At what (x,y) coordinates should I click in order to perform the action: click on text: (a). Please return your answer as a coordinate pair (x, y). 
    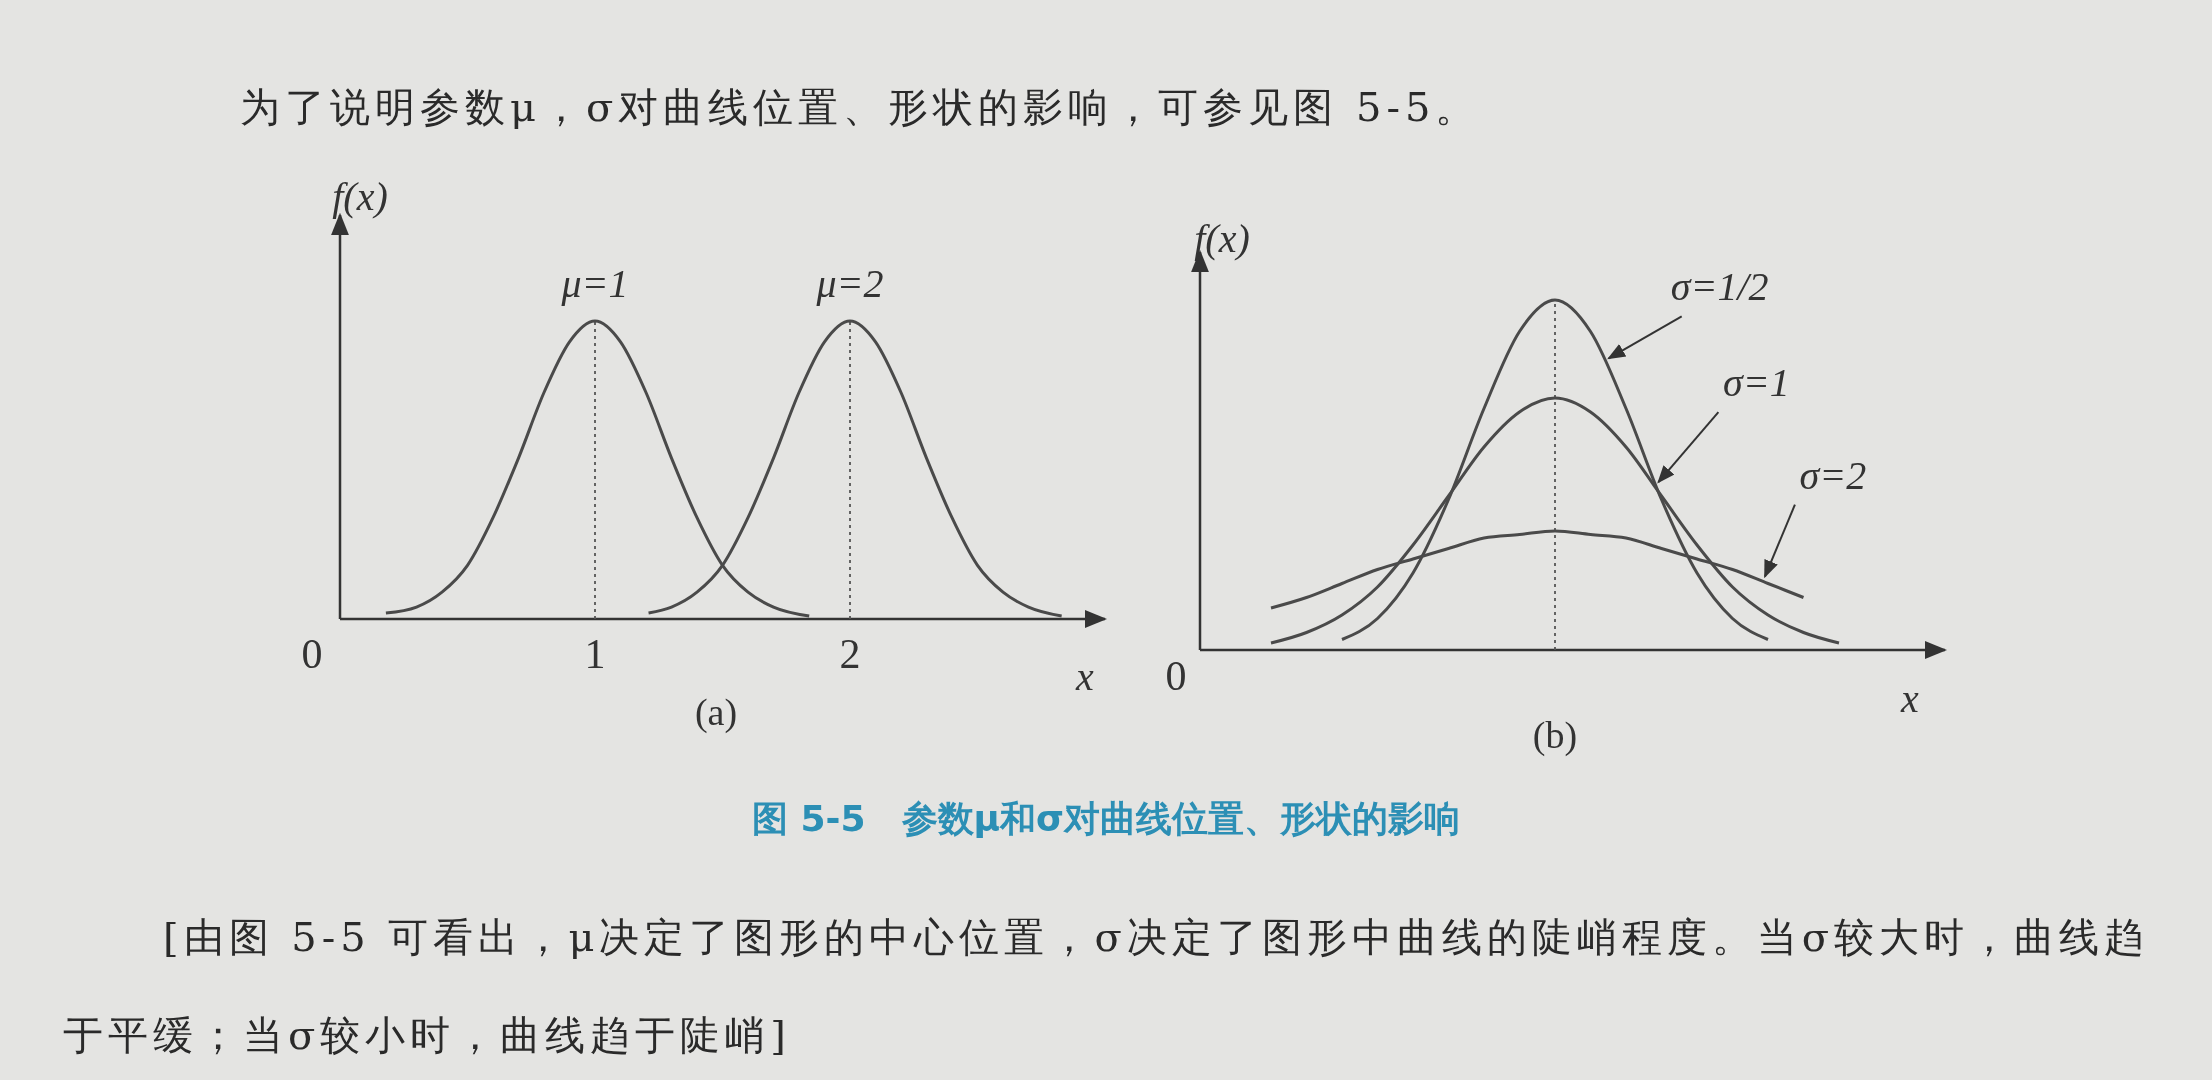
    Looking at the image, I should click on (716, 712).